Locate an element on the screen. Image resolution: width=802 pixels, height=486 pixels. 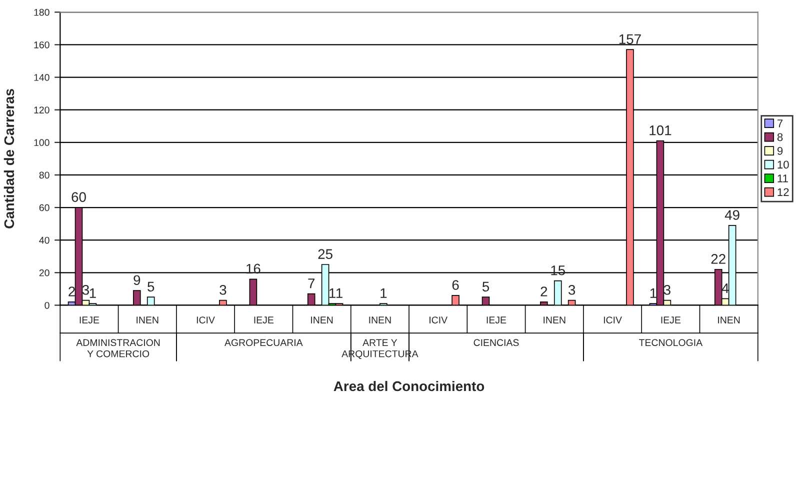
data-label: 9 is located at coordinates (137, 280).